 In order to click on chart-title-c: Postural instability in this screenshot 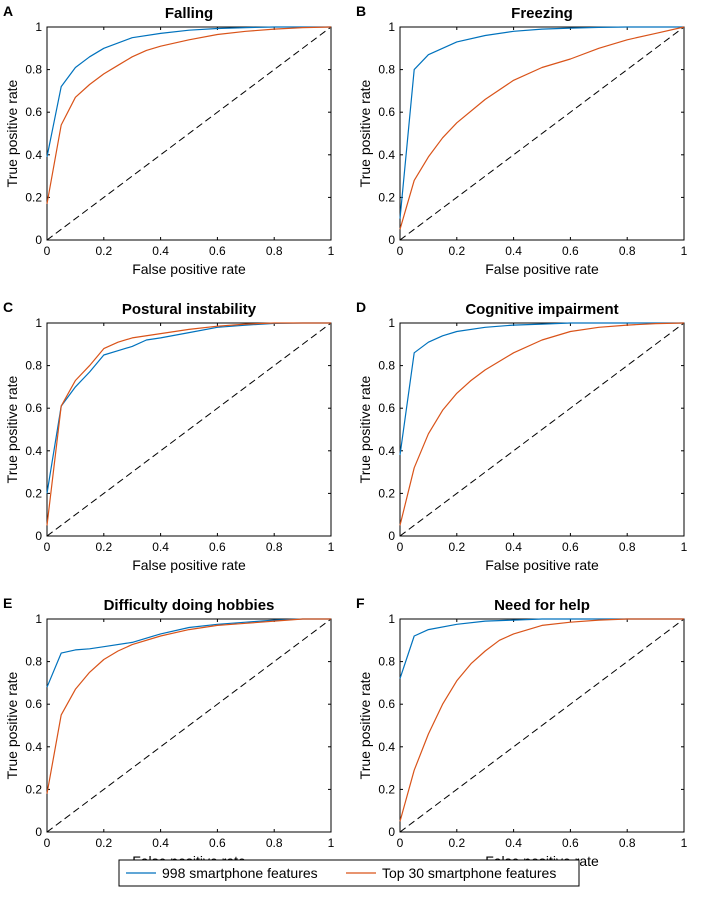, I will do `click(189, 309)`.